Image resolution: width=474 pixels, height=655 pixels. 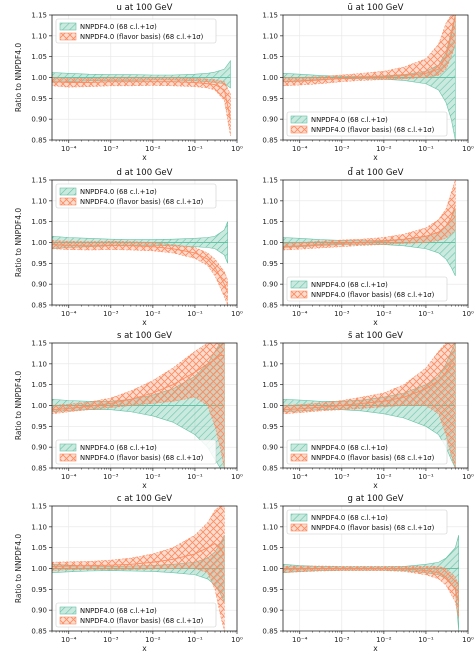 What do you see at coordinates (142, 458) in the screenshot?
I see `legend-label-2: NNPDF4.0 (flavor basis) (68 c.l.+1σ)` at bounding box center [142, 458].